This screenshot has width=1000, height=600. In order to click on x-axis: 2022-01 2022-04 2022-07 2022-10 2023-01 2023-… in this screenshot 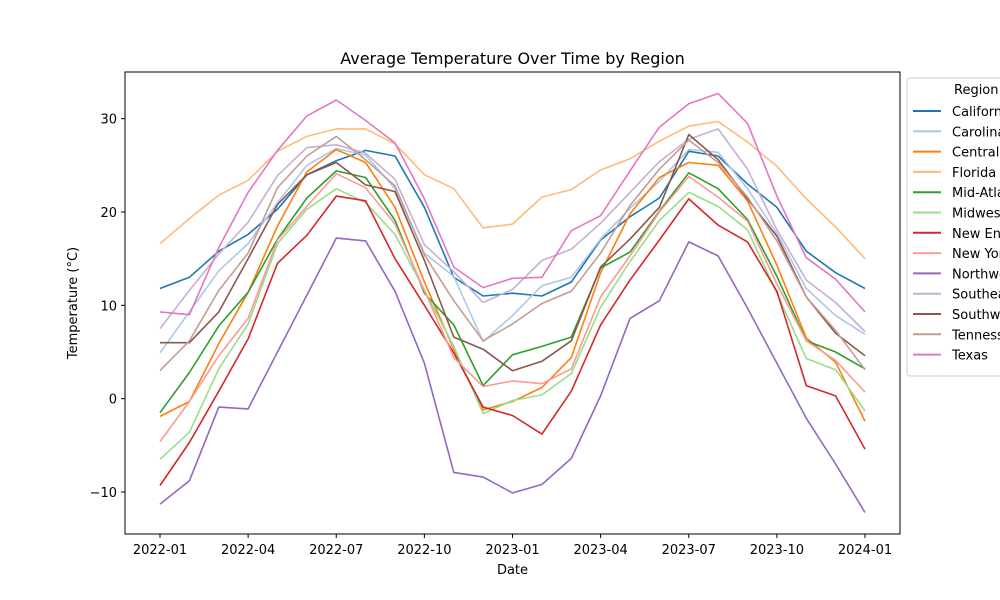, I will do `click(512, 546)`.